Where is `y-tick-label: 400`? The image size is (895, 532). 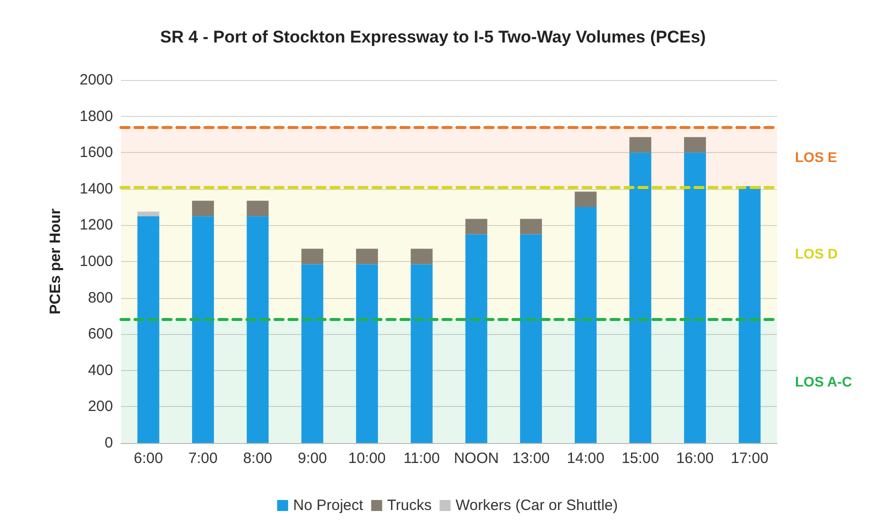
y-tick-label: 400 is located at coordinates (100, 370).